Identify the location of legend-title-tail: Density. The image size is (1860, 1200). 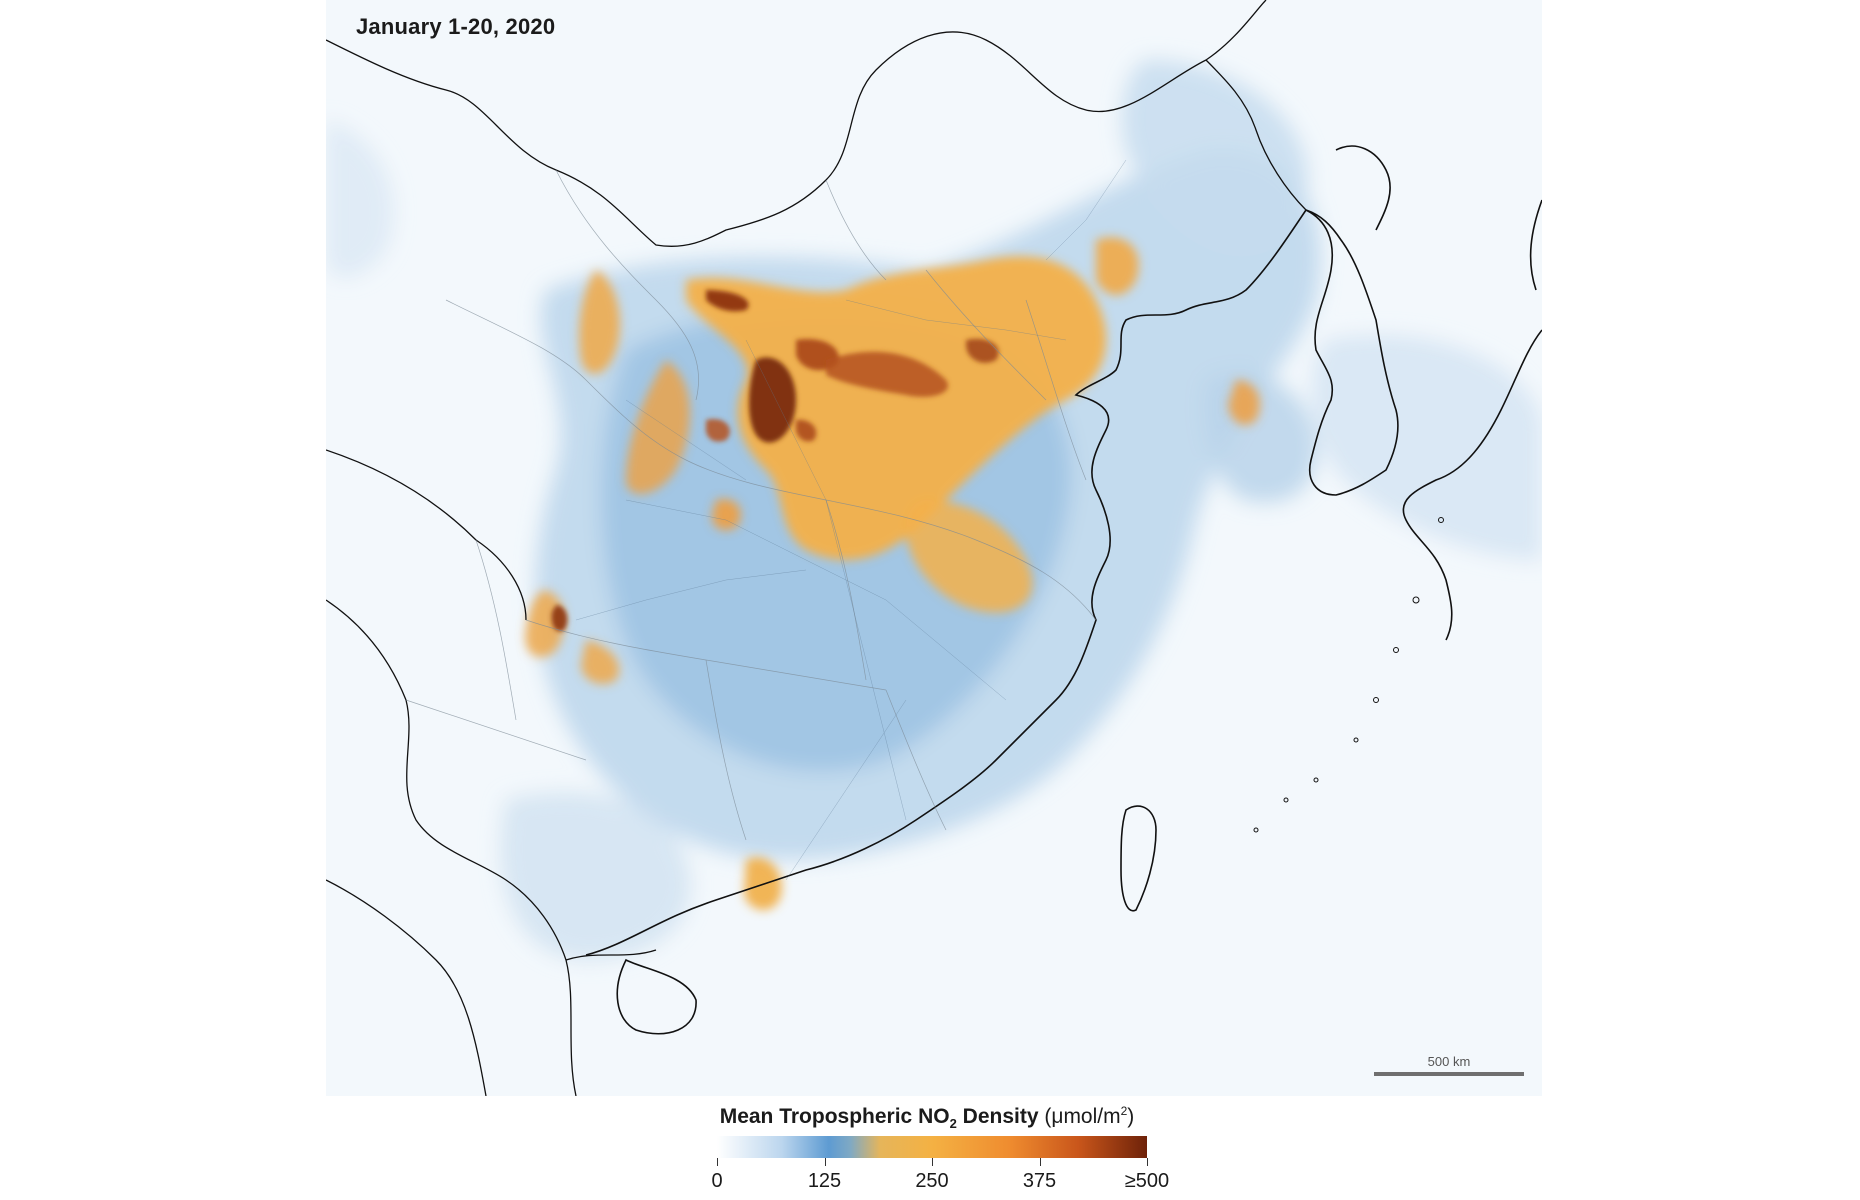
(997, 1116).